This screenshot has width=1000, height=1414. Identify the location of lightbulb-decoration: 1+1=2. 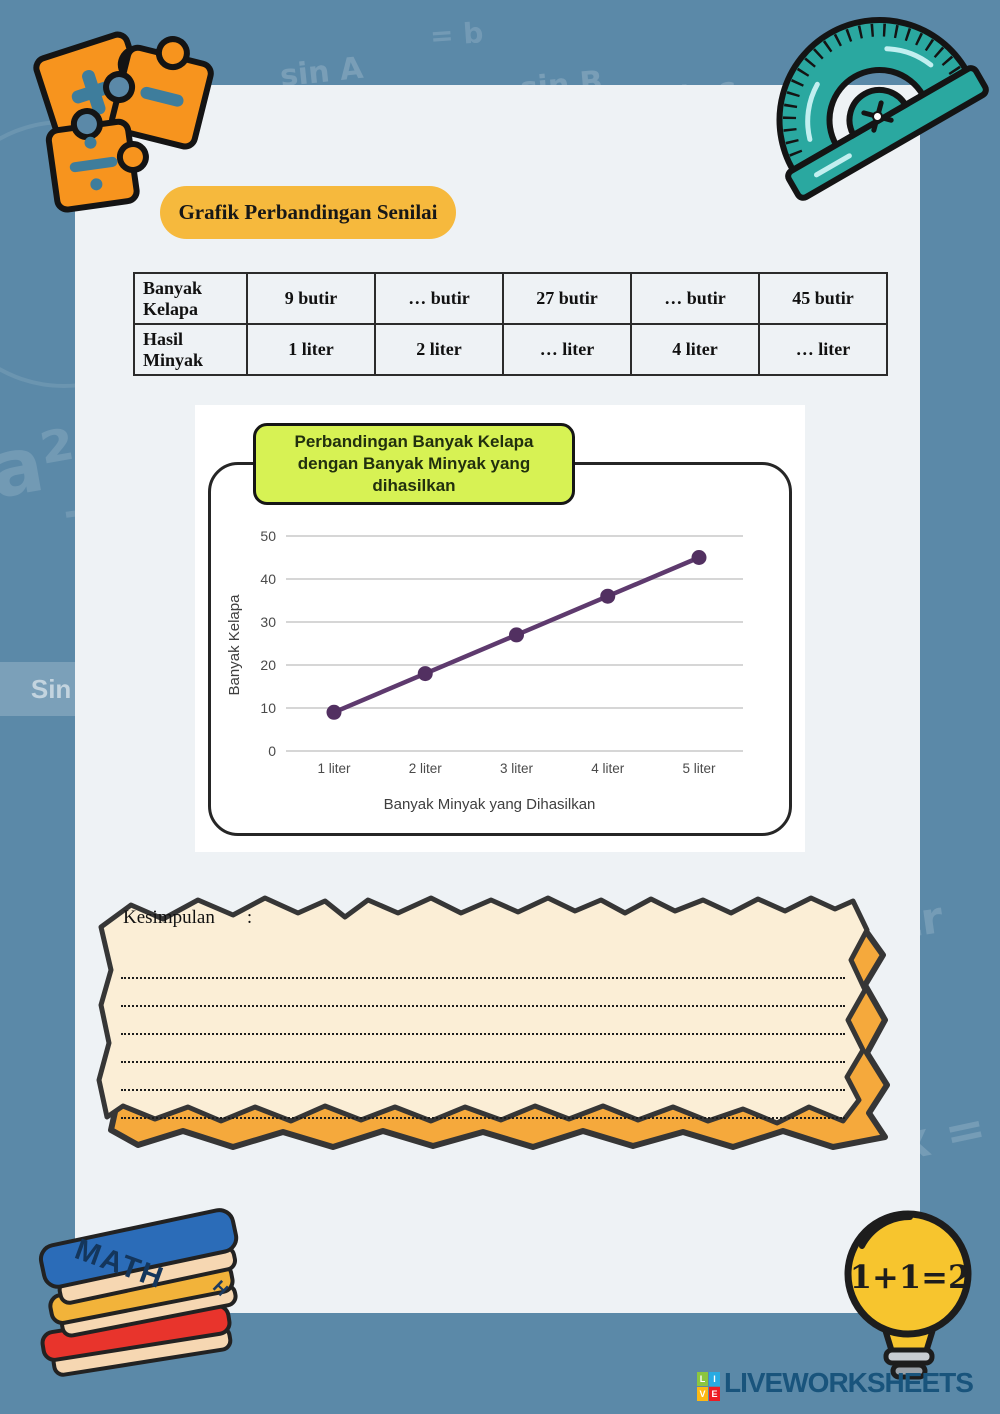
(908, 1295).